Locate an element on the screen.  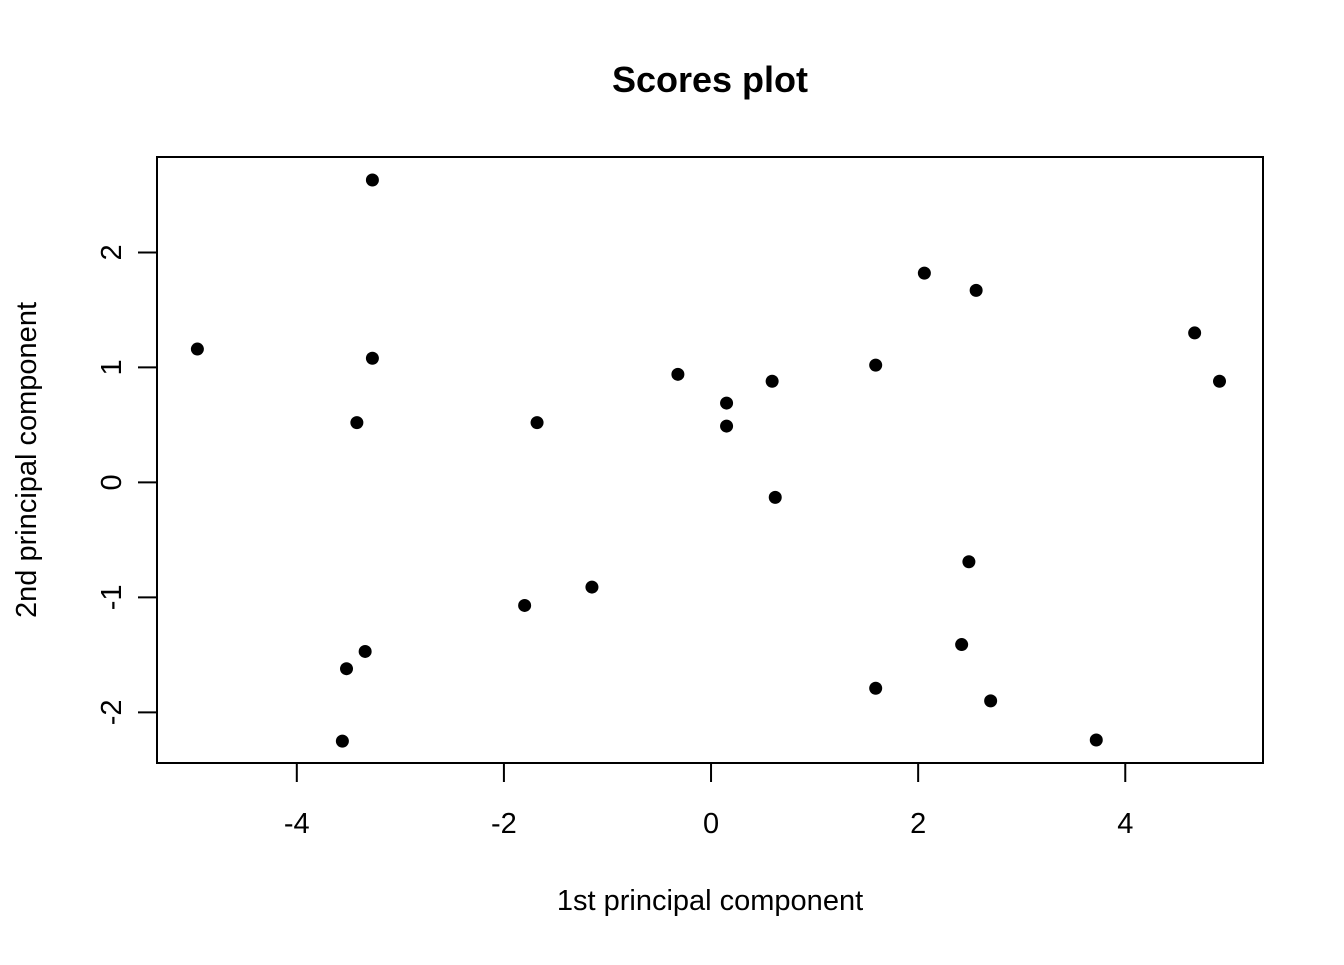
y-tick-label: 1 is located at coordinates (112, 367).